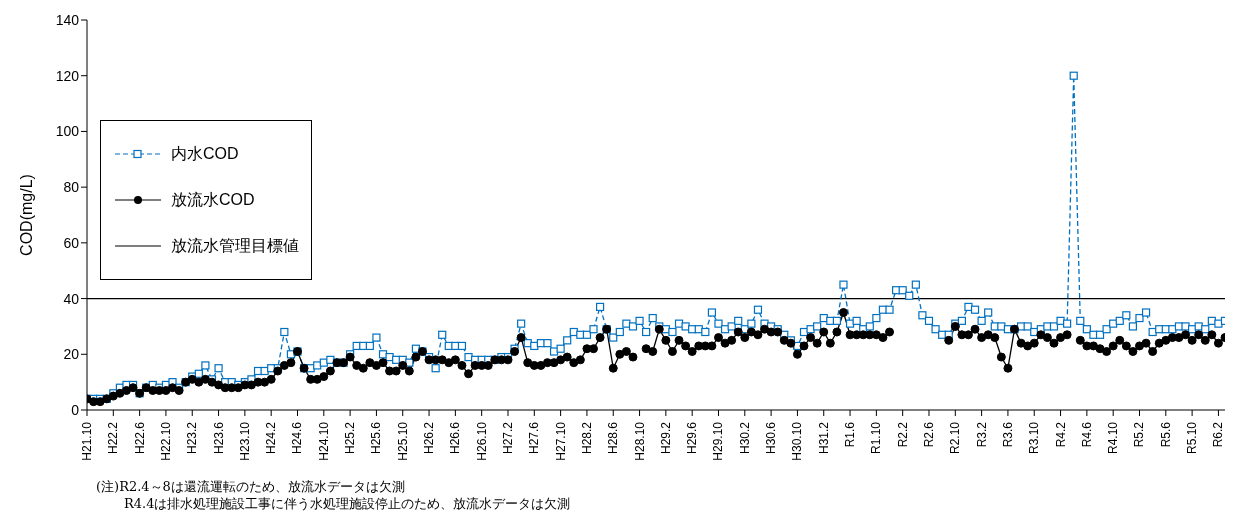 This screenshot has height=517, width=1238. Describe the element at coordinates (797, 441) in the screenshot. I see `x-tick-label: H30.10` at that location.